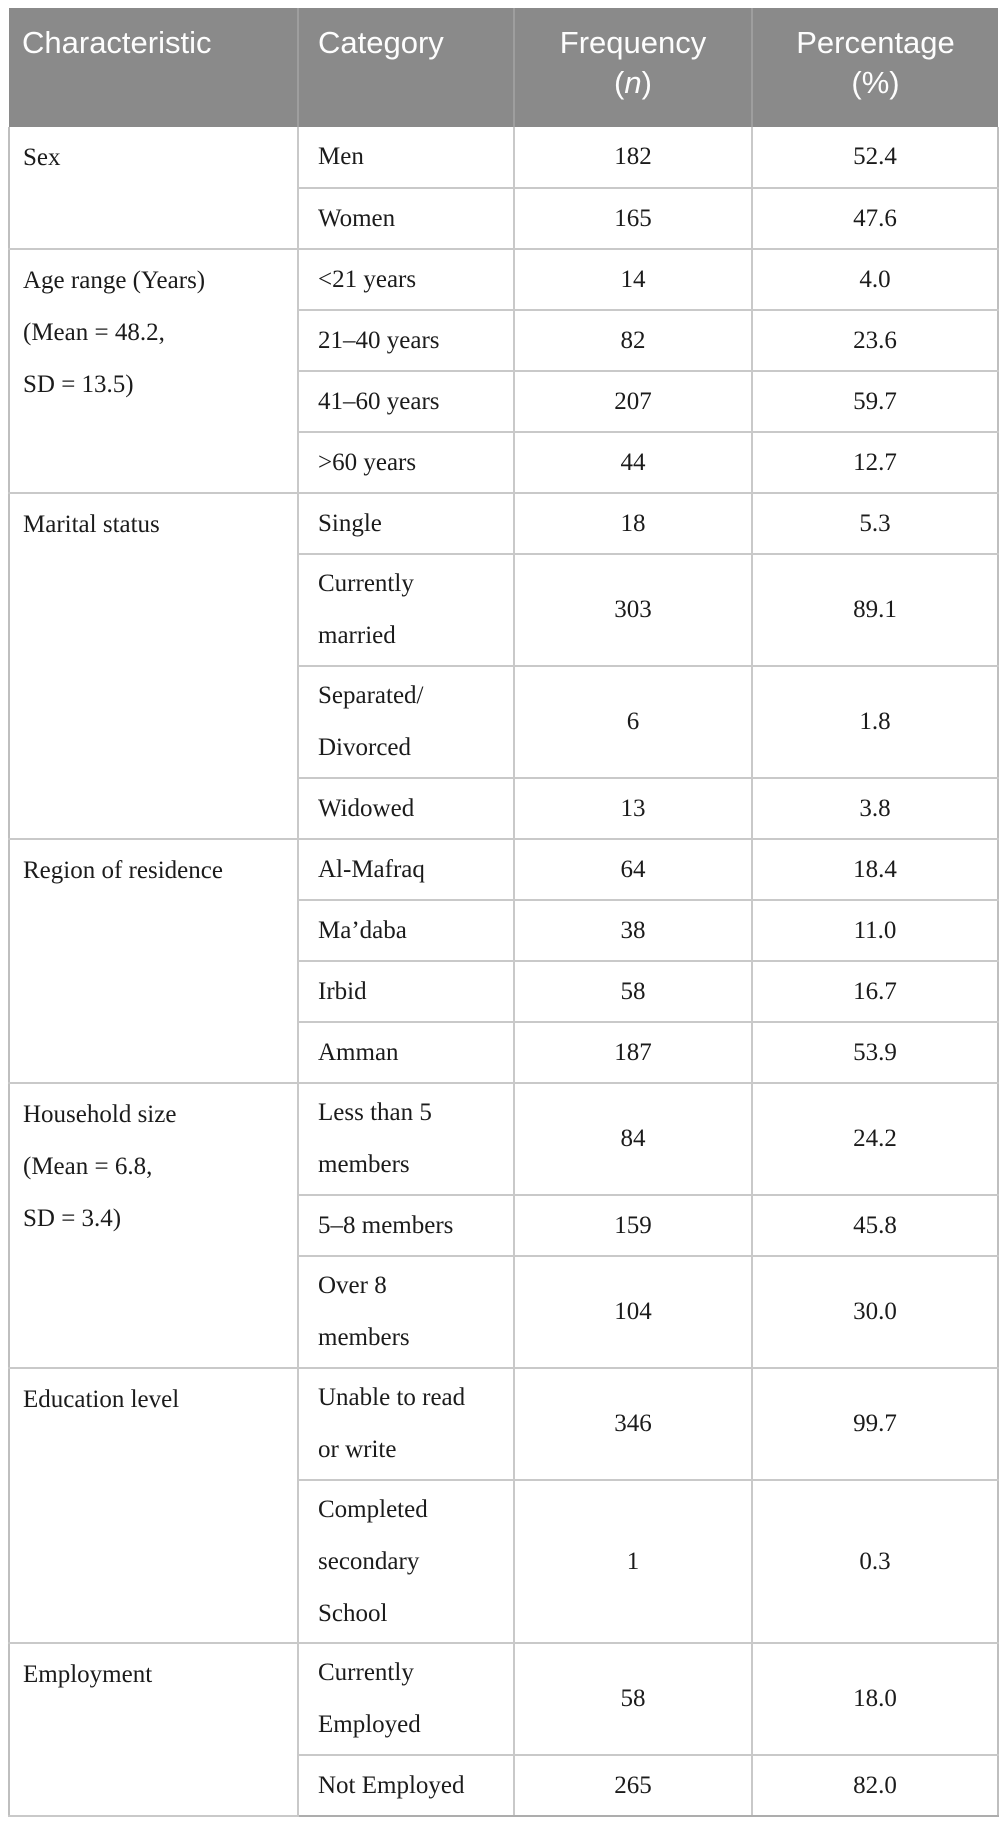 The image size is (1005, 1822). Describe the element at coordinates (875, 1139) in the screenshot. I see `percentage-cell: 24.2` at that location.